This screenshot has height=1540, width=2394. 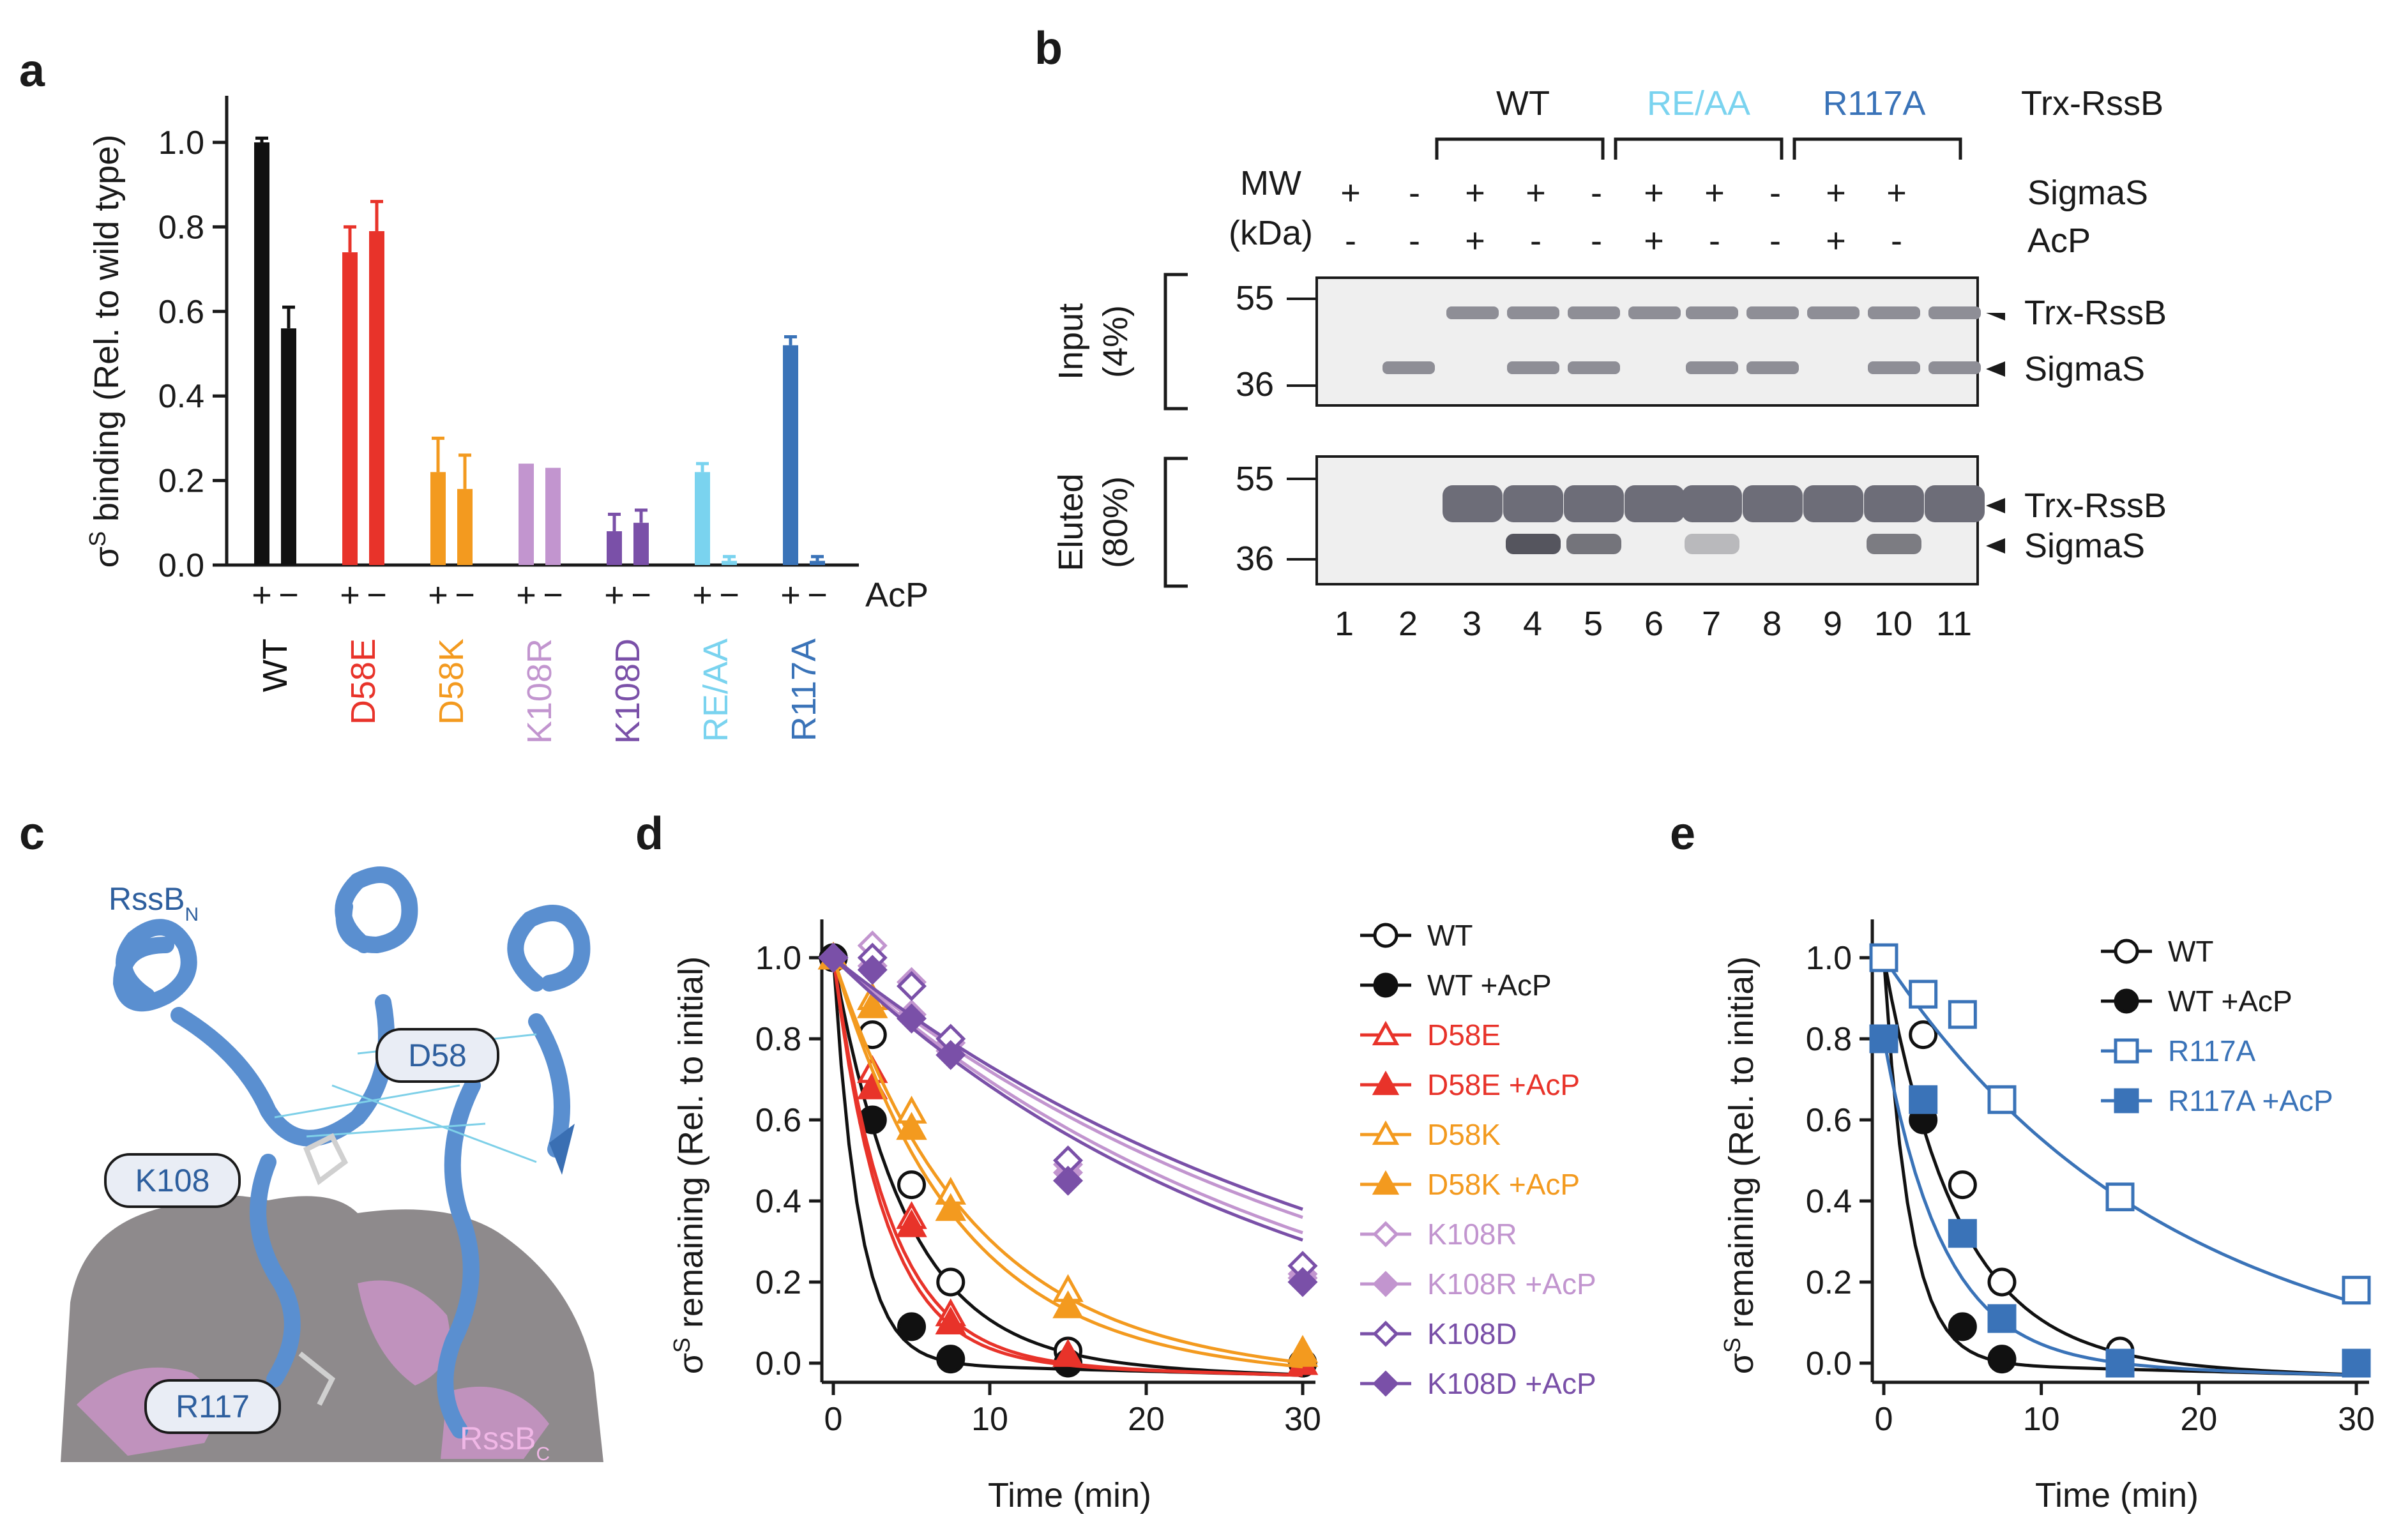 What do you see at coordinates (702, 518) in the screenshot?
I see `bar-re-aa-plus` at bounding box center [702, 518].